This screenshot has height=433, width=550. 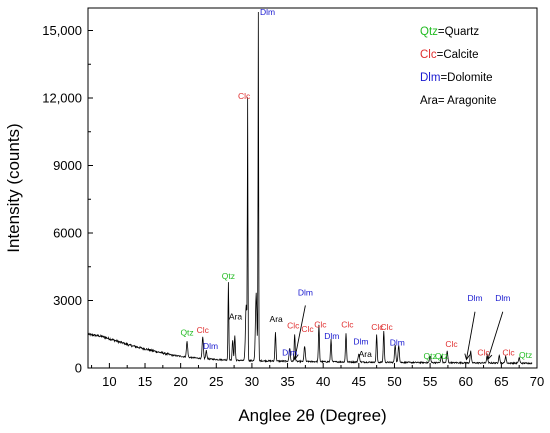 What do you see at coordinates (109, 381) in the screenshot?
I see `x-tick-label: 10` at bounding box center [109, 381].